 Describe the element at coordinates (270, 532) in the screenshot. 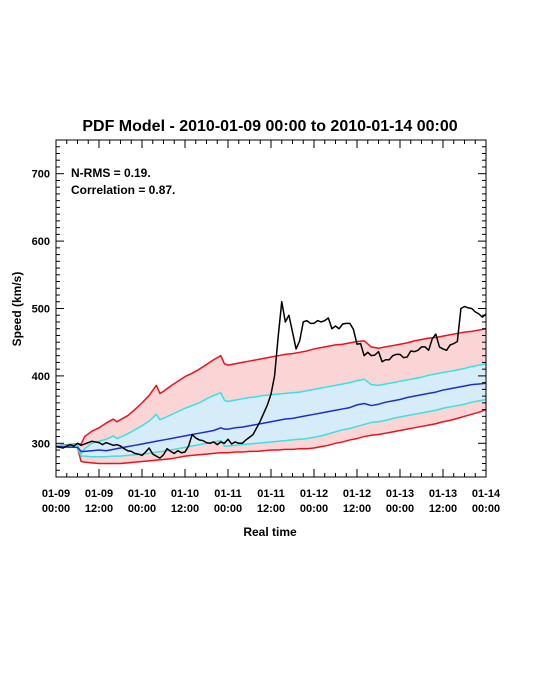

I see `x-axis-label: Real time` at that location.